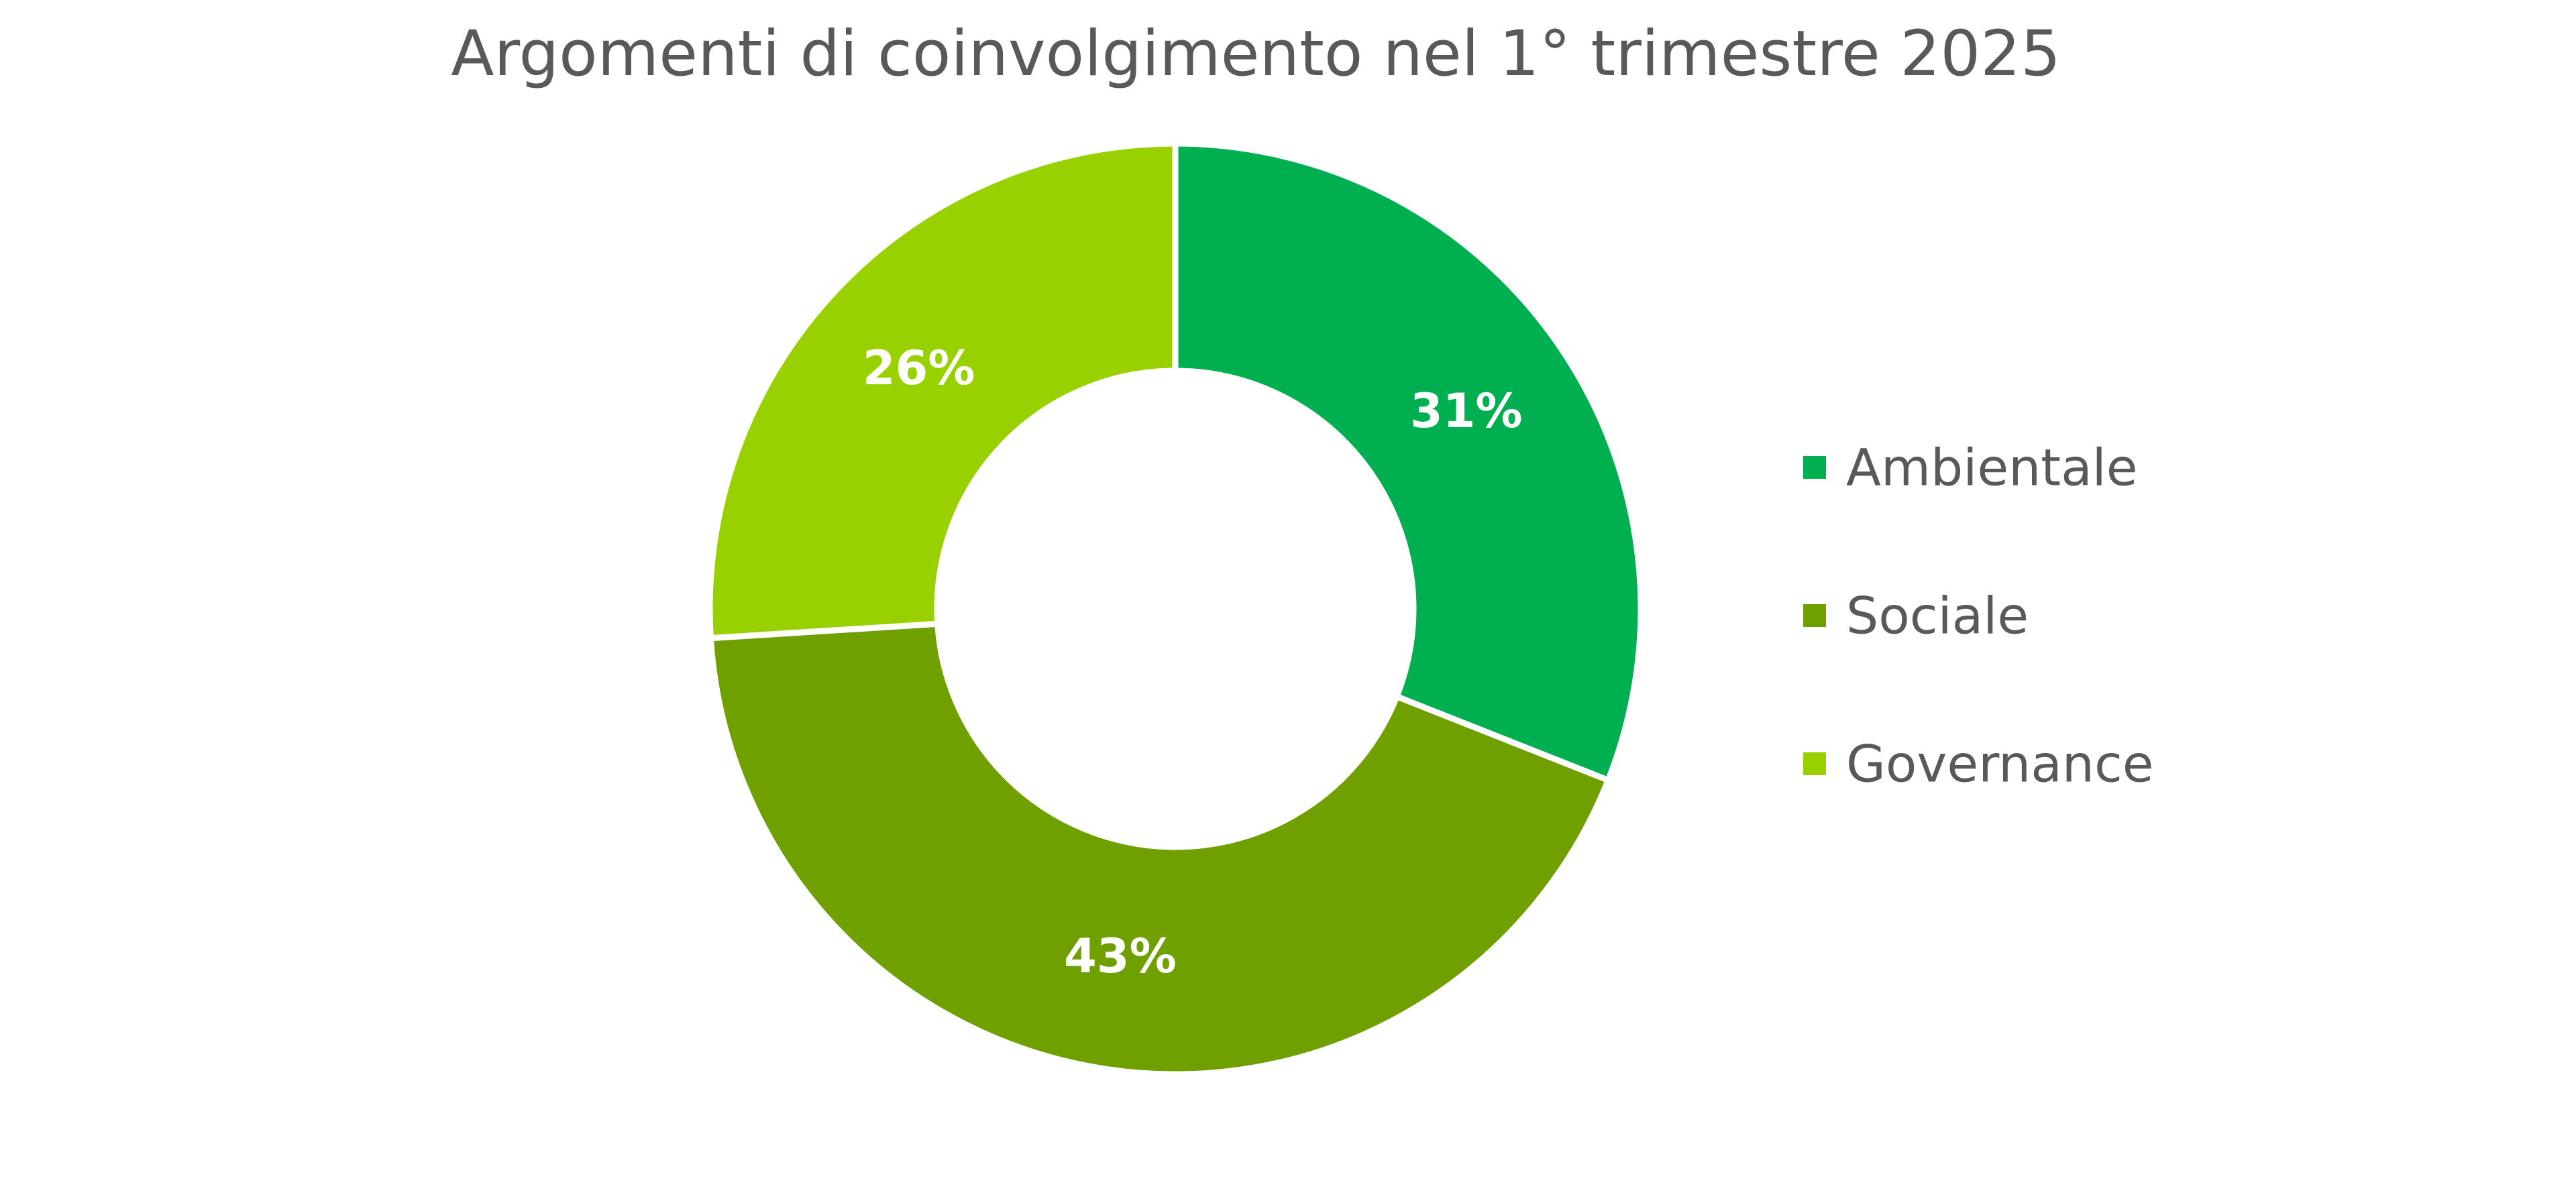 Image resolution: width=2576 pixels, height=1203 pixels. I want to click on slice-labels: 31% 43% 26%, so click(1193, 662).